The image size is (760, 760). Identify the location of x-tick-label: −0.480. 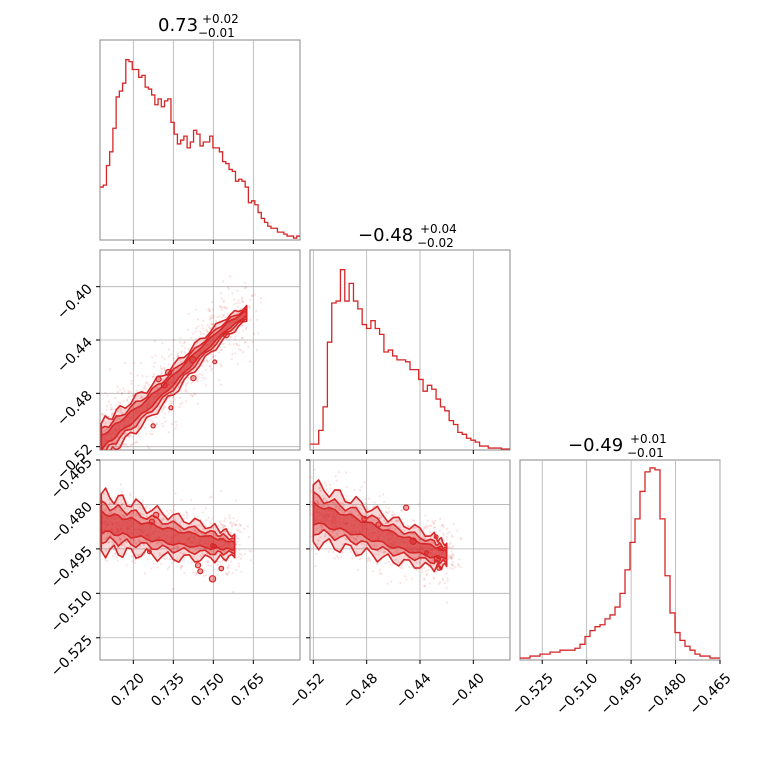
(666, 694).